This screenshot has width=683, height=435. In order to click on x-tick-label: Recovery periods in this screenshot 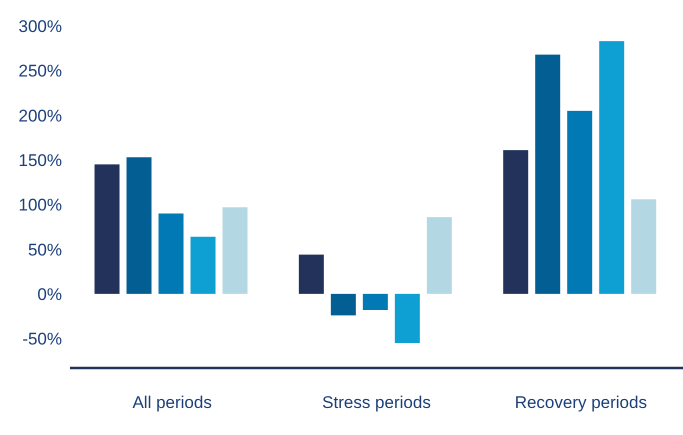, I will do `click(580, 402)`.